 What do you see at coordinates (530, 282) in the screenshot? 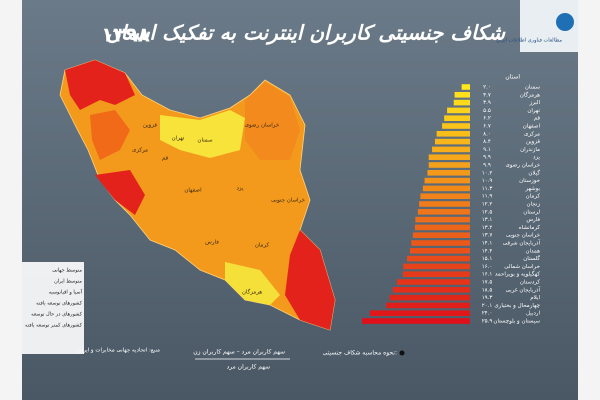
I see `category-label: کردستان` at bounding box center [530, 282].